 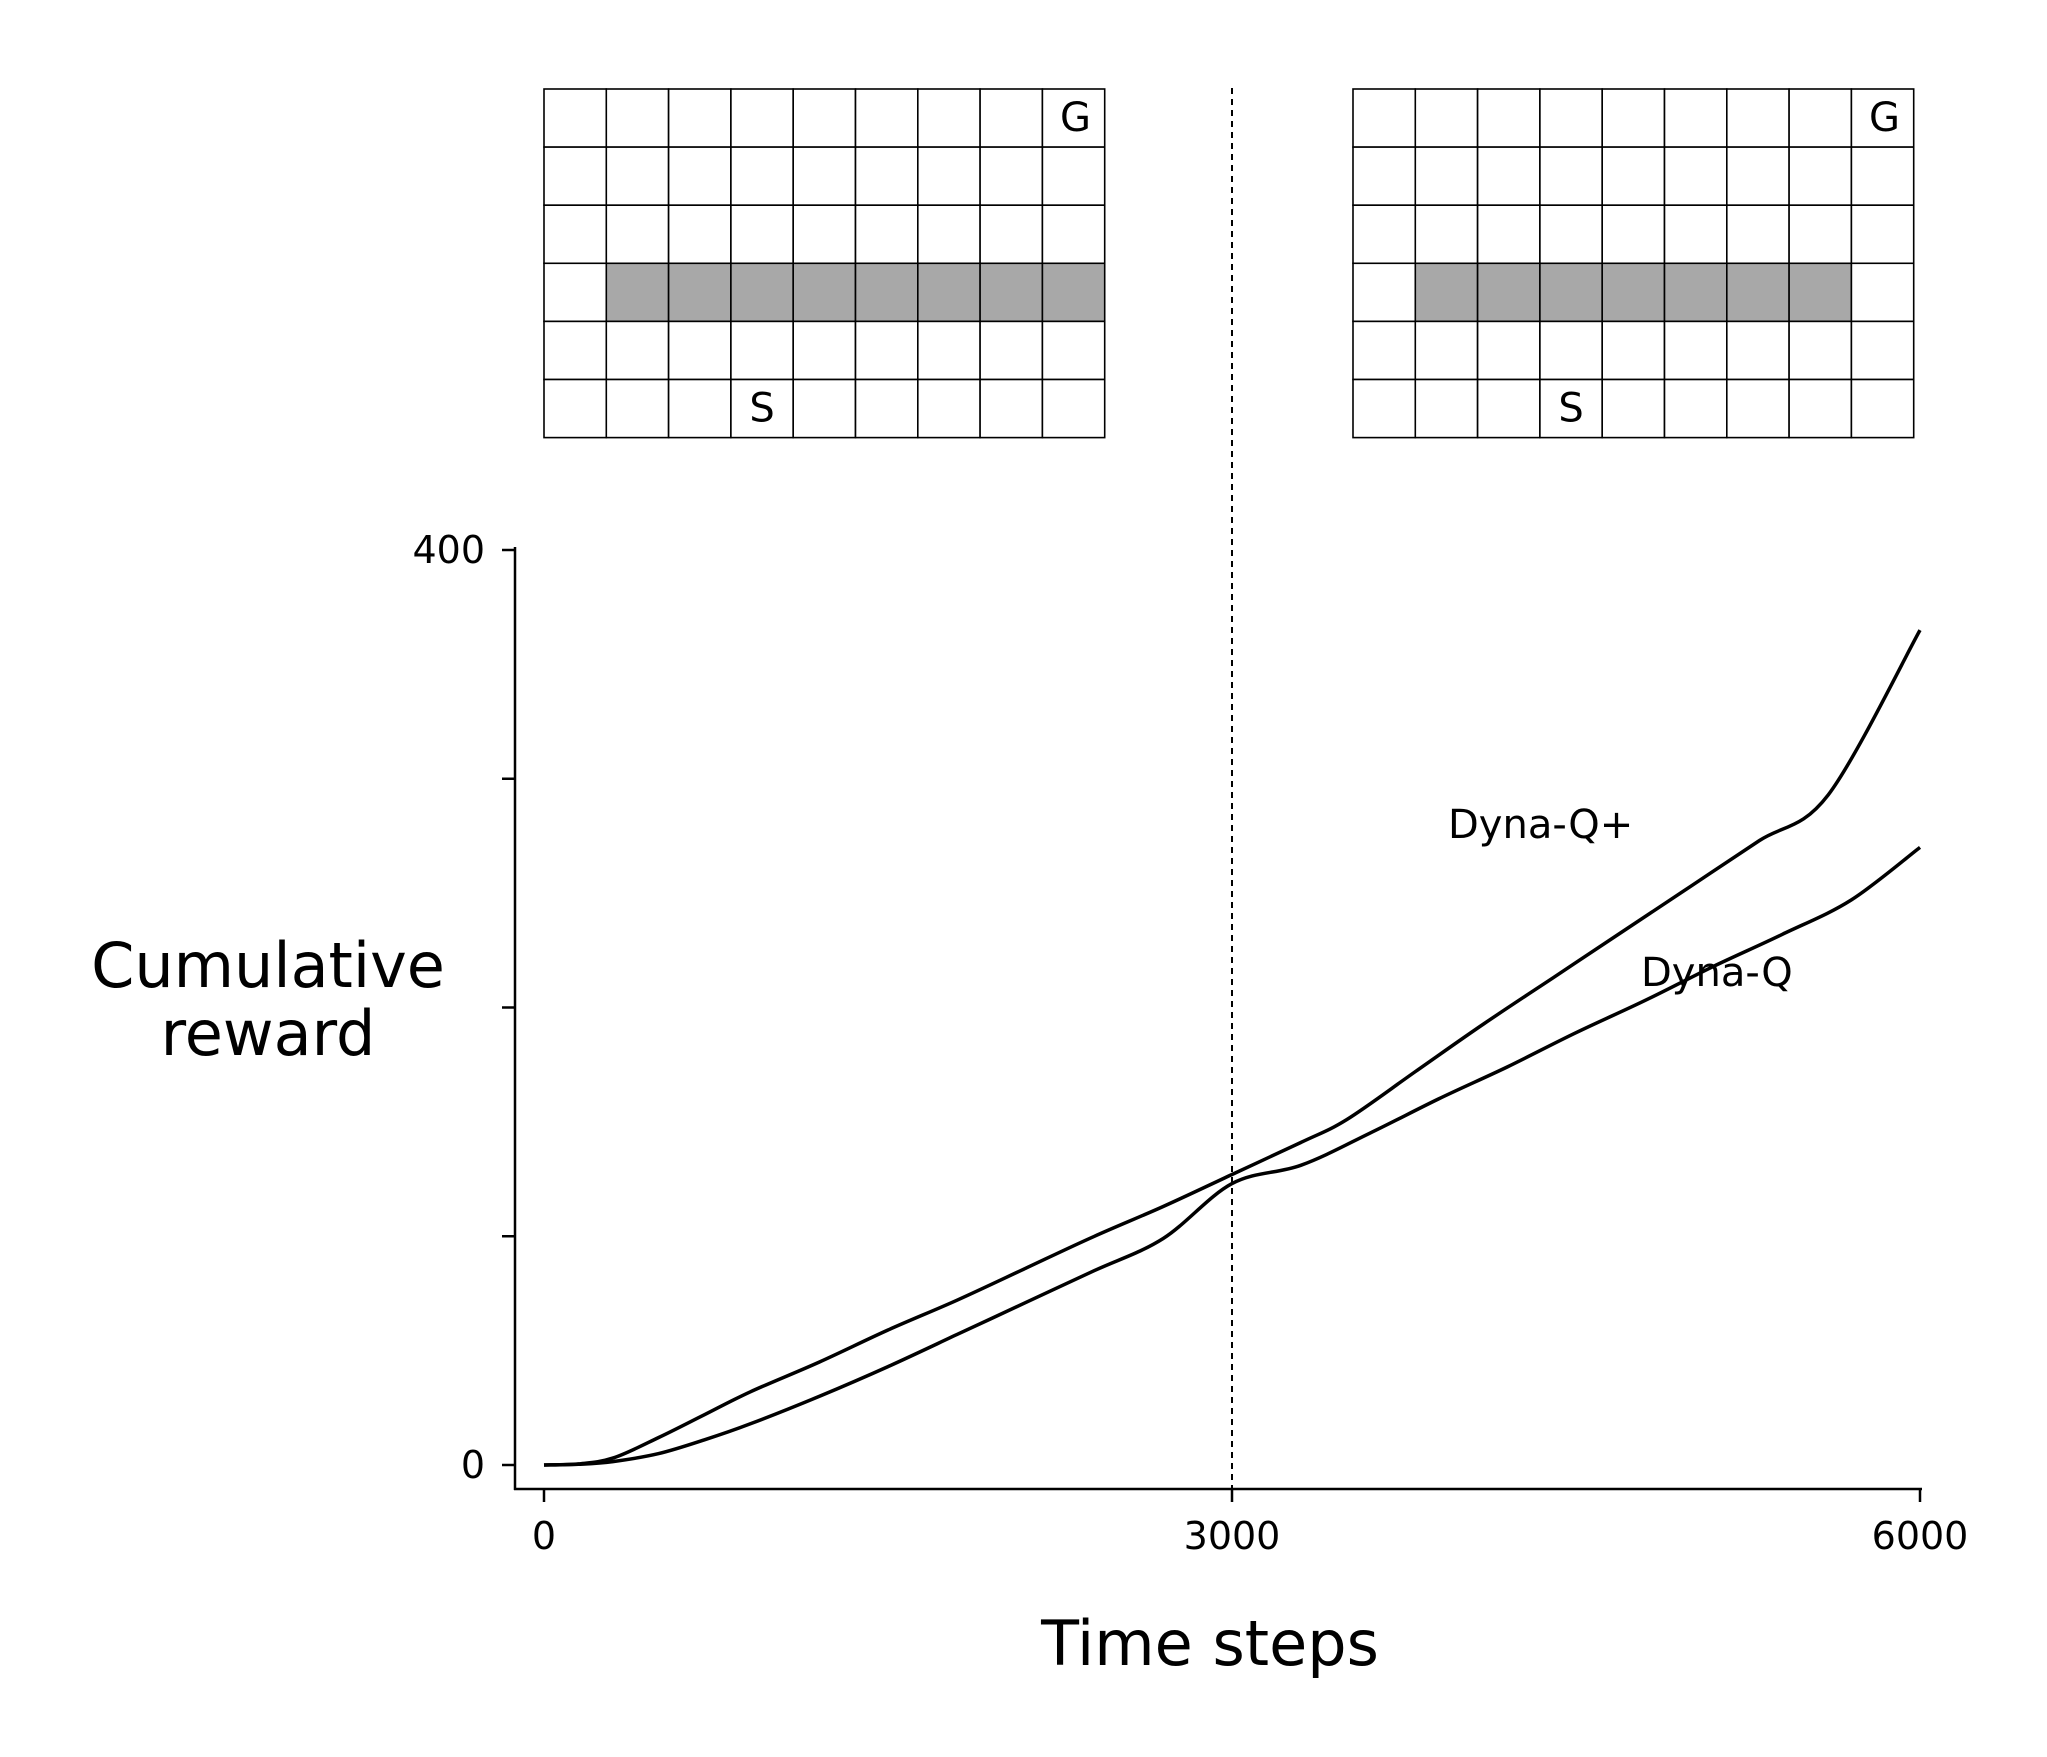 What do you see at coordinates (473, 1465) in the screenshot?
I see `y-tick-label: 0` at bounding box center [473, 1465].